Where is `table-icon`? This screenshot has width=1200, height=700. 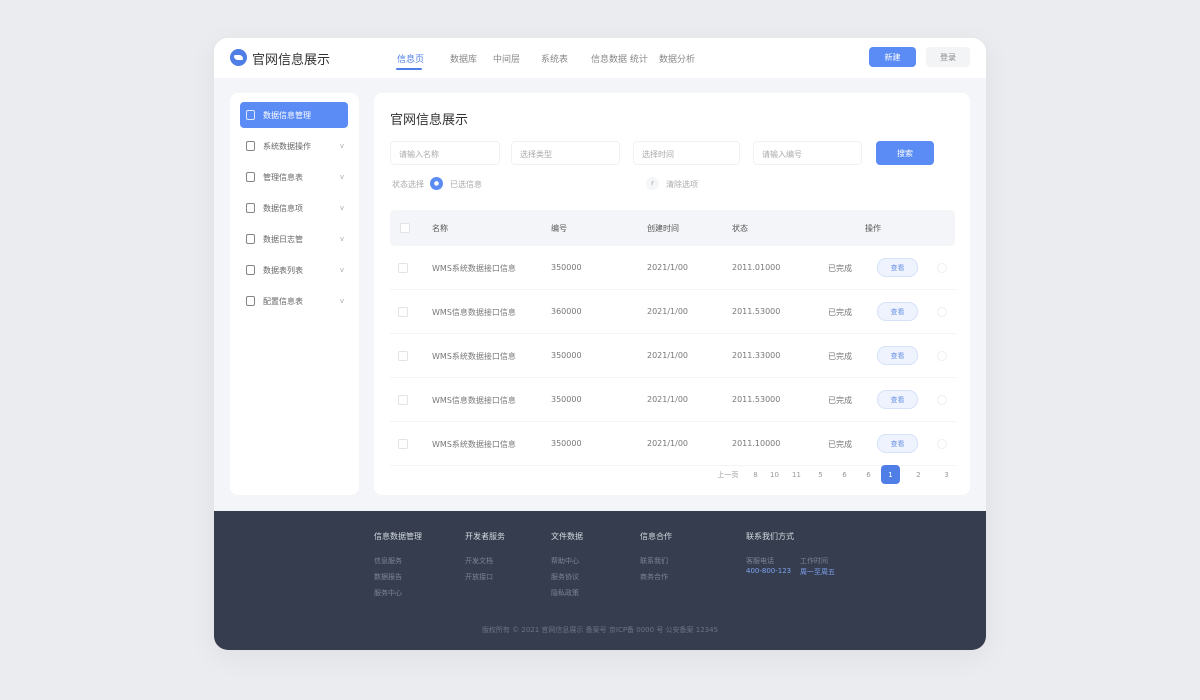 table-icon is located at coordinates (250, 301).